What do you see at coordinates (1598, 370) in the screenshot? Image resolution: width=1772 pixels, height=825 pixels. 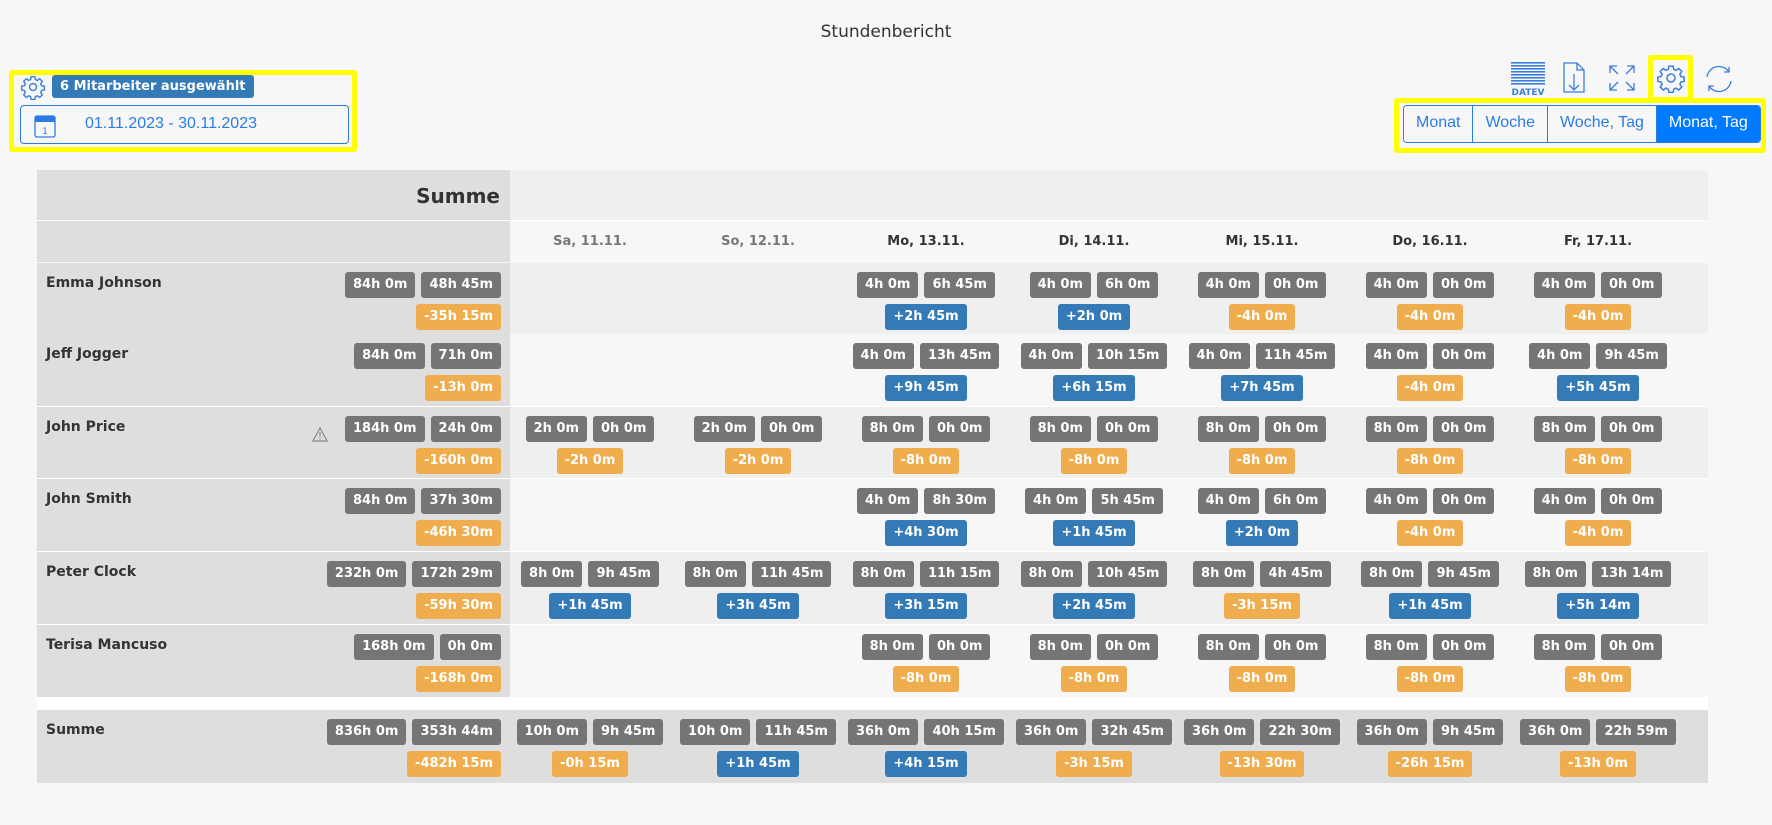 I see `day-cell: 4h 0m 9h 45m +5h 45m` at bounding box center [1598, 370].